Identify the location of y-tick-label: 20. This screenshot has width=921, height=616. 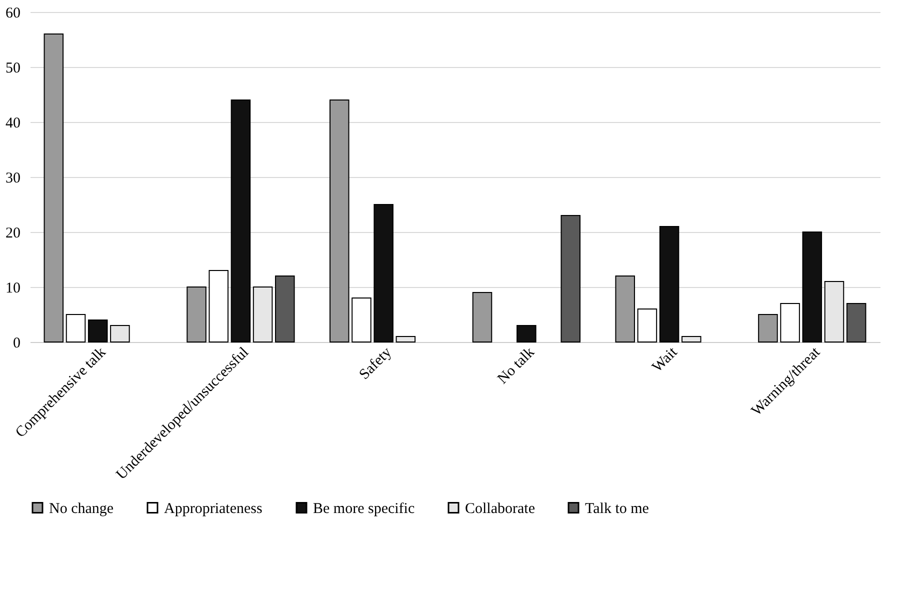
(13, 234).